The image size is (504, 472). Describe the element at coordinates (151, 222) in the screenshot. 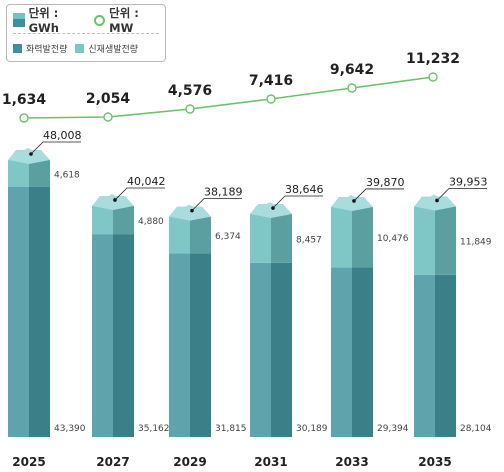

I see `renewable-value-2027: 4,880` at that location.